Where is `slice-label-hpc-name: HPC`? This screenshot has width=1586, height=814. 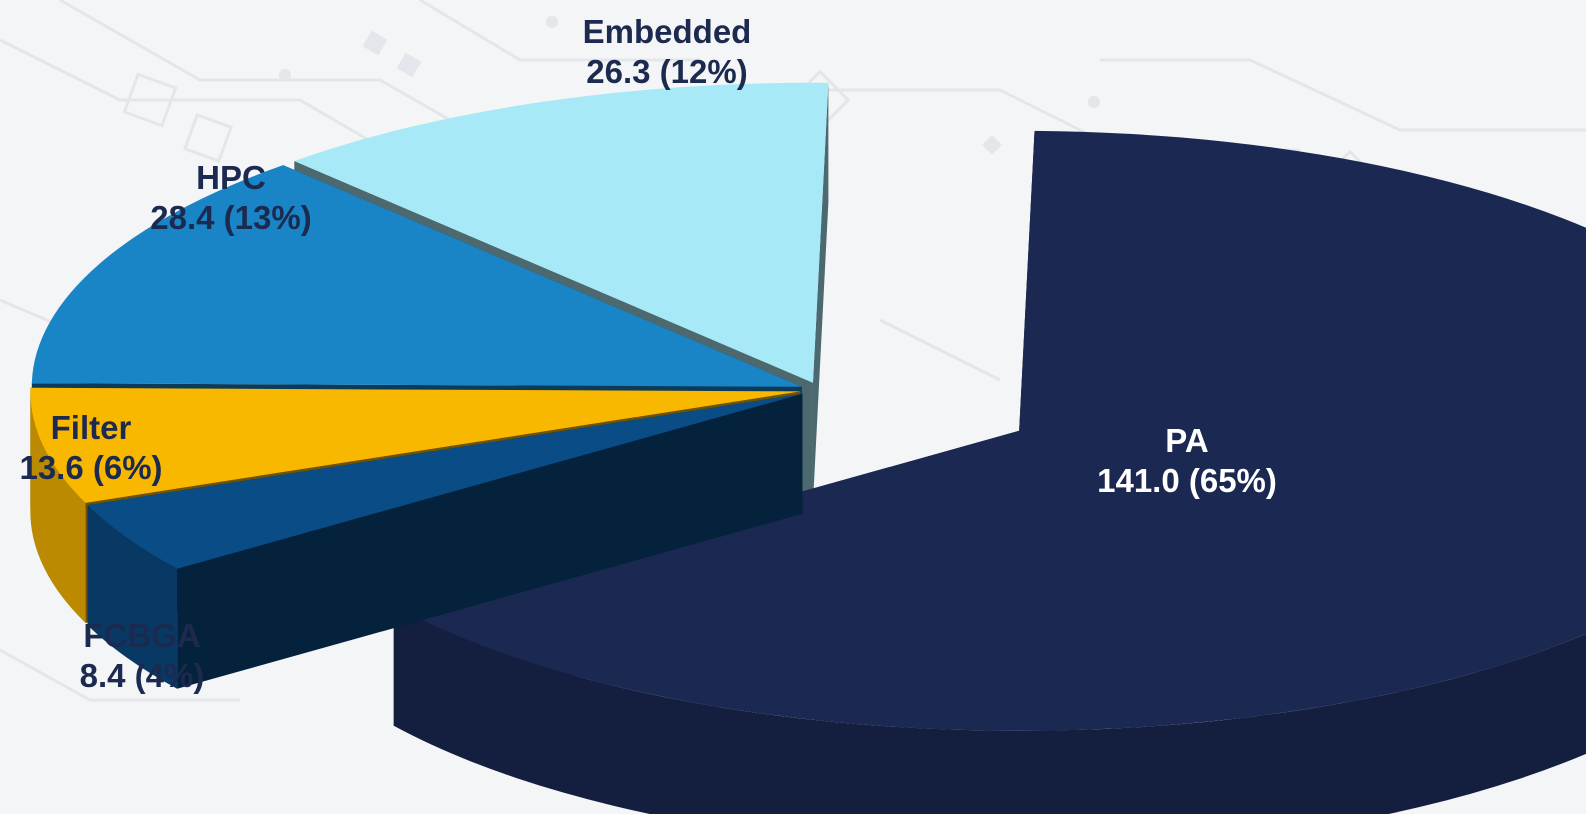
slice-label-hpc-name: HPC is located at coordinates (231, 177).